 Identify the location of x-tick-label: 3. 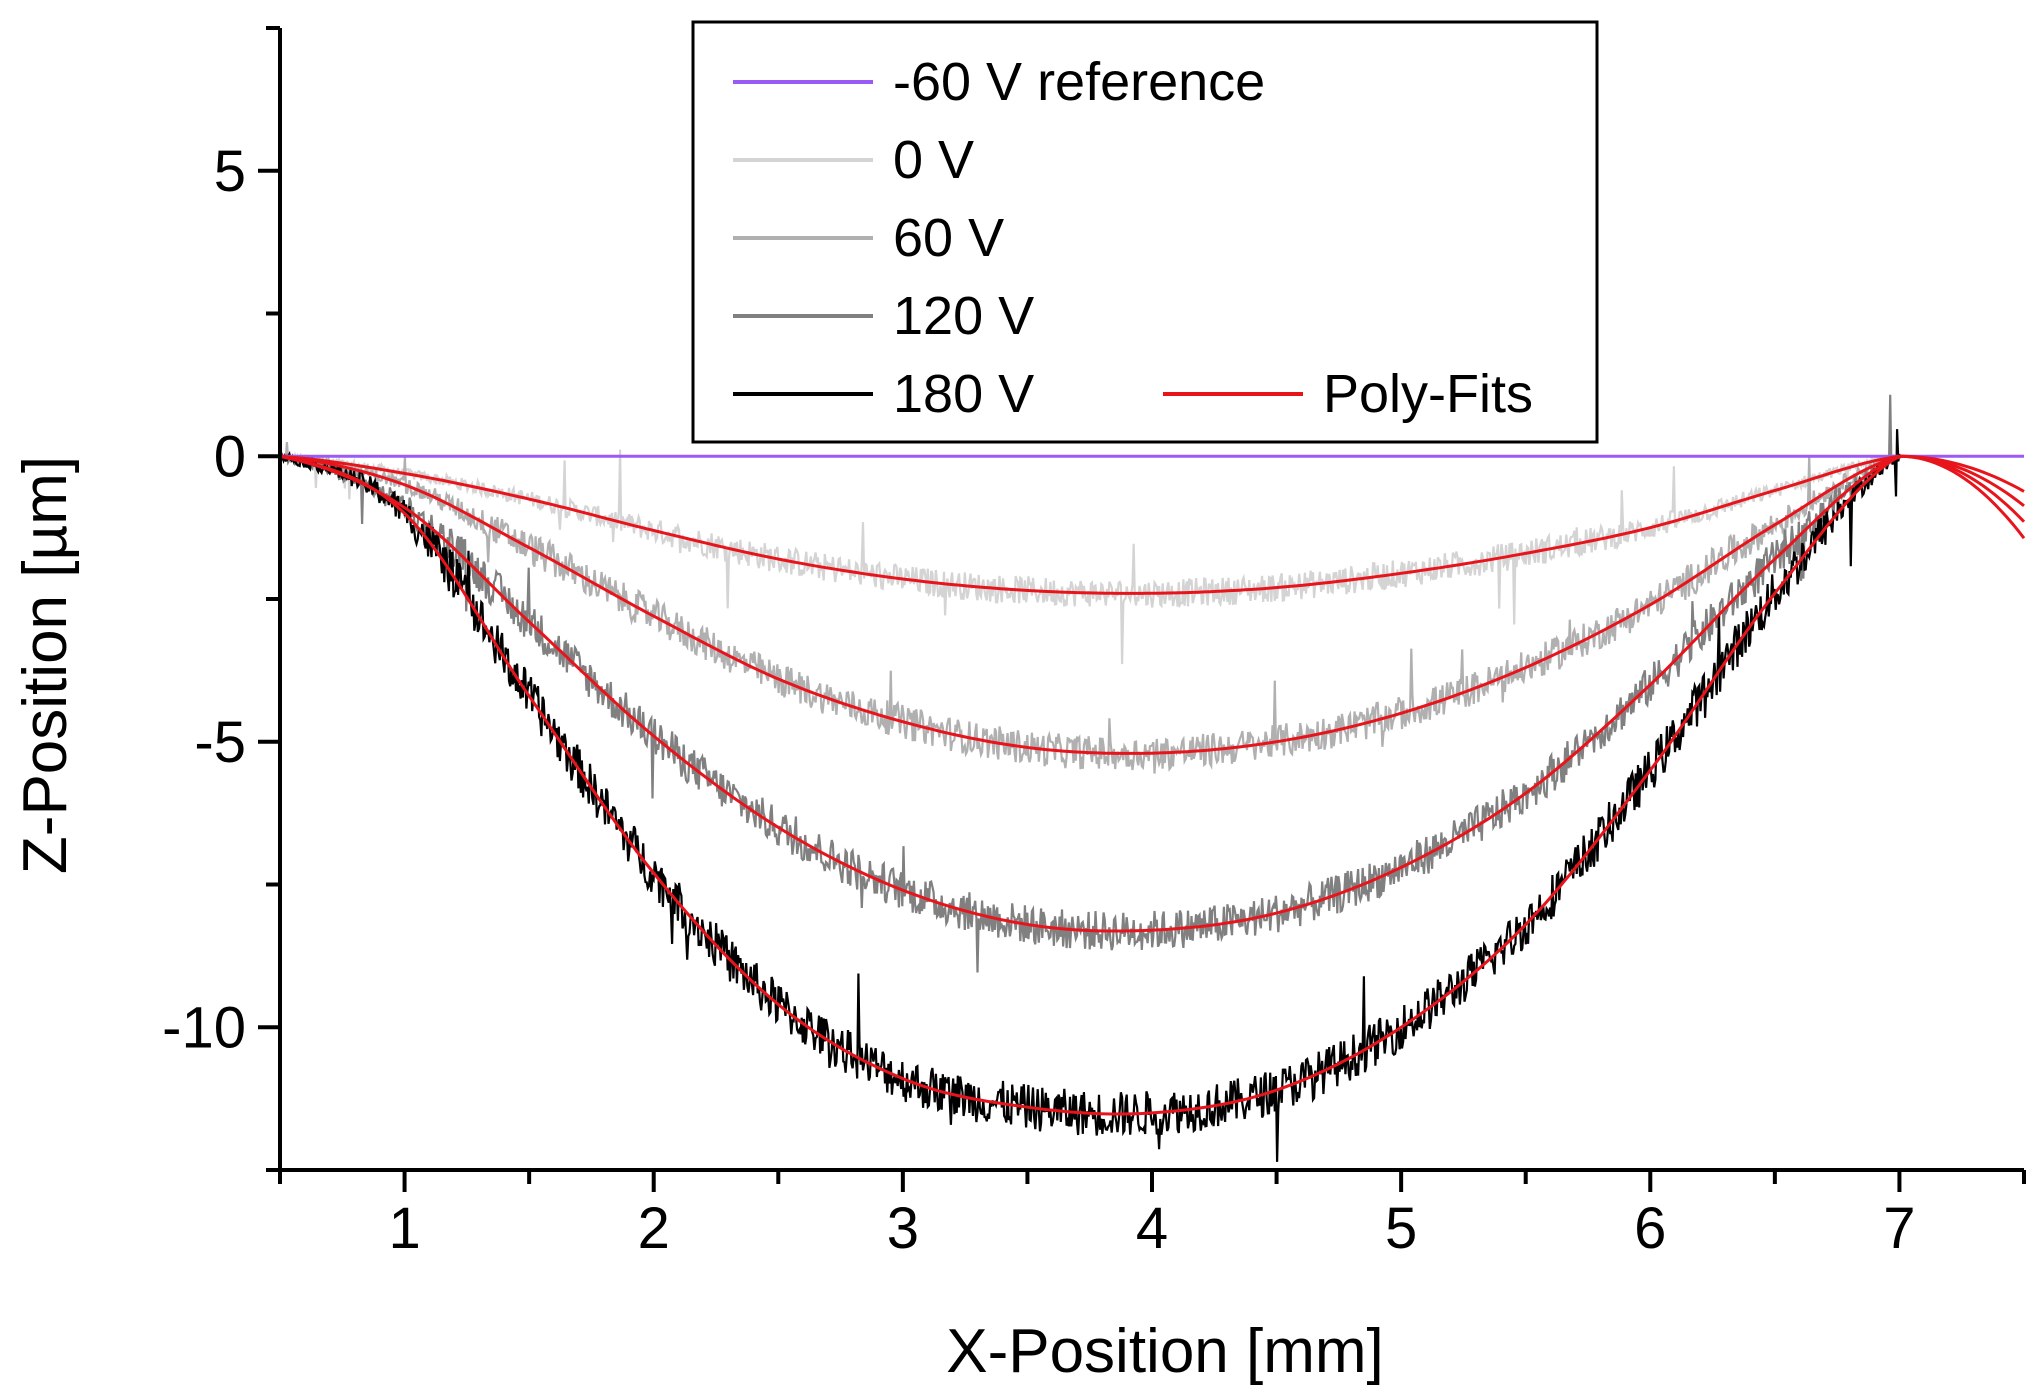
(903, 1228).